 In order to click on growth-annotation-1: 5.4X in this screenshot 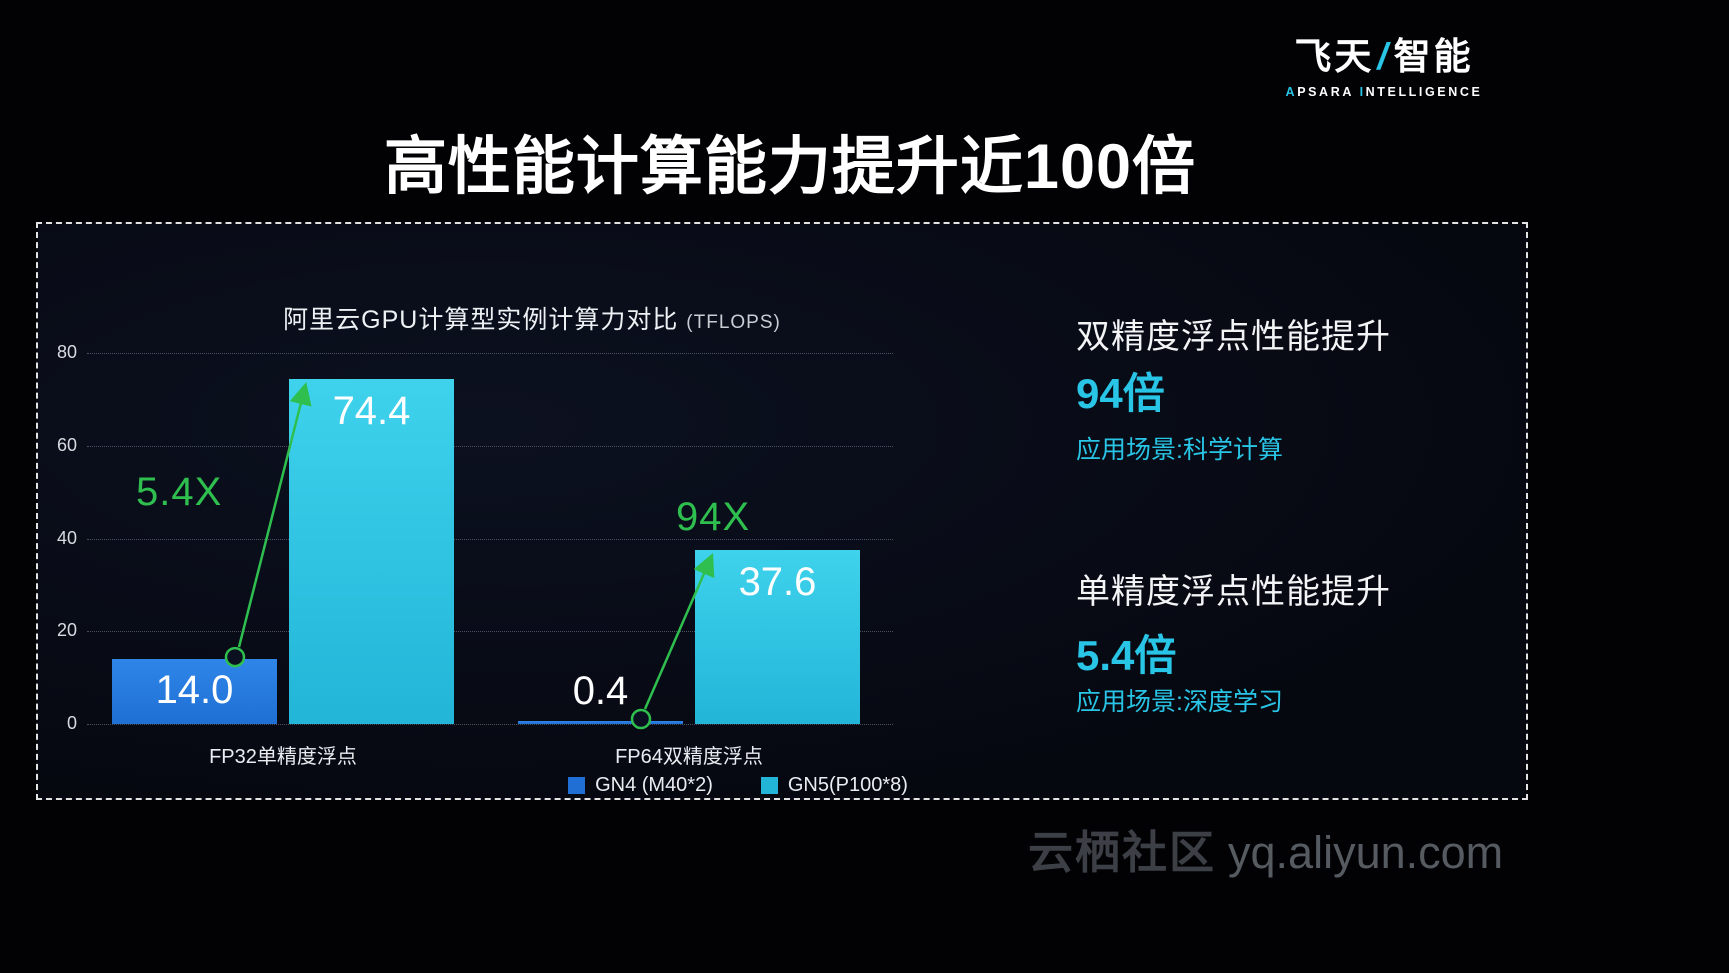, I will do `click(179, 492)`.